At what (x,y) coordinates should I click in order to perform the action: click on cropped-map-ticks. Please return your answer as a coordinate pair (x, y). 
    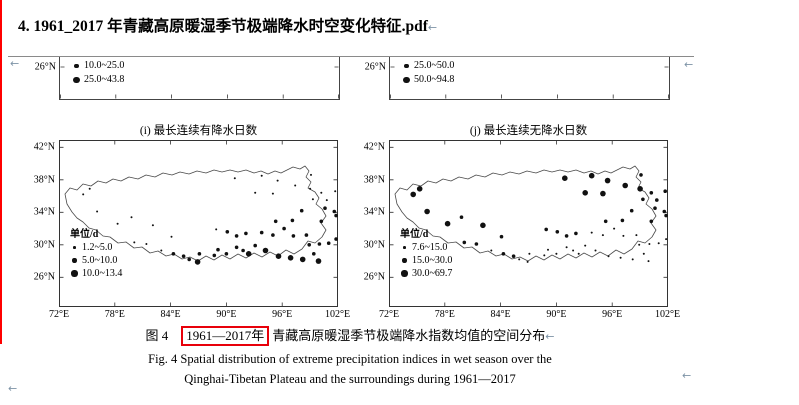
    Looking at the image, I should click on (199, 82).